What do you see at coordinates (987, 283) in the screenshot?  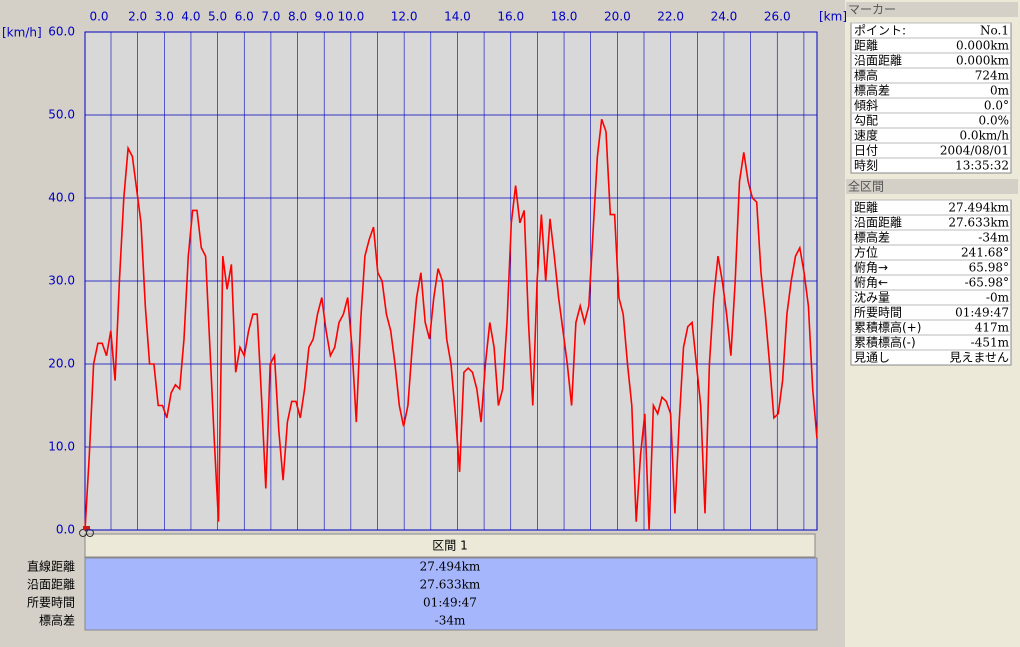 I see `panel-value: -65.98°` at bounding box center [987, 283].